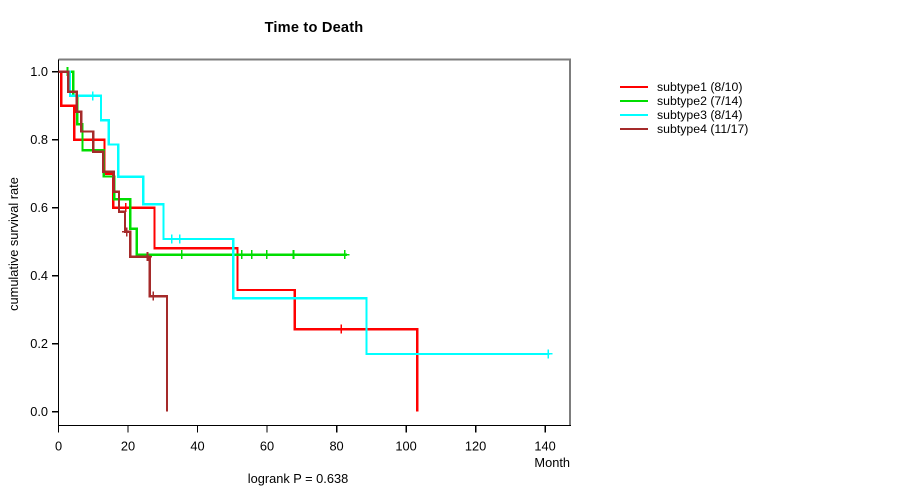 The width and height of the screenshot is (900, 500). I want to click on x-tick-label: 60, so click(267, 446).